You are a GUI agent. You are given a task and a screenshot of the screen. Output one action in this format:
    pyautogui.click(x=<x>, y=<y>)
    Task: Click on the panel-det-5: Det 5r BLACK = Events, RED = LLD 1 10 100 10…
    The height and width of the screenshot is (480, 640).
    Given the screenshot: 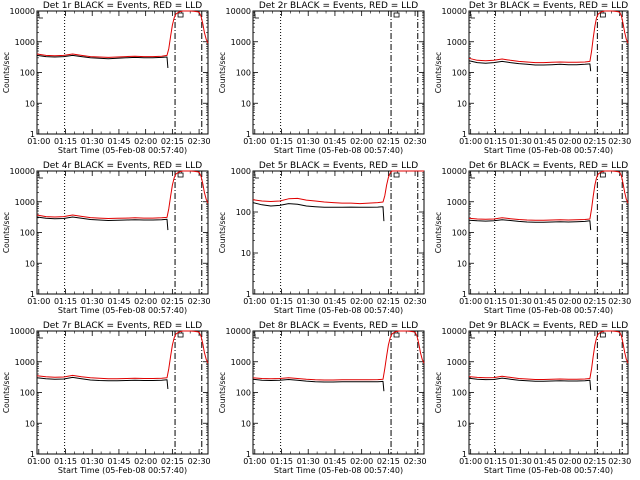 What is the action you would take?
    pyautogui.click(x=322, y=238)
    